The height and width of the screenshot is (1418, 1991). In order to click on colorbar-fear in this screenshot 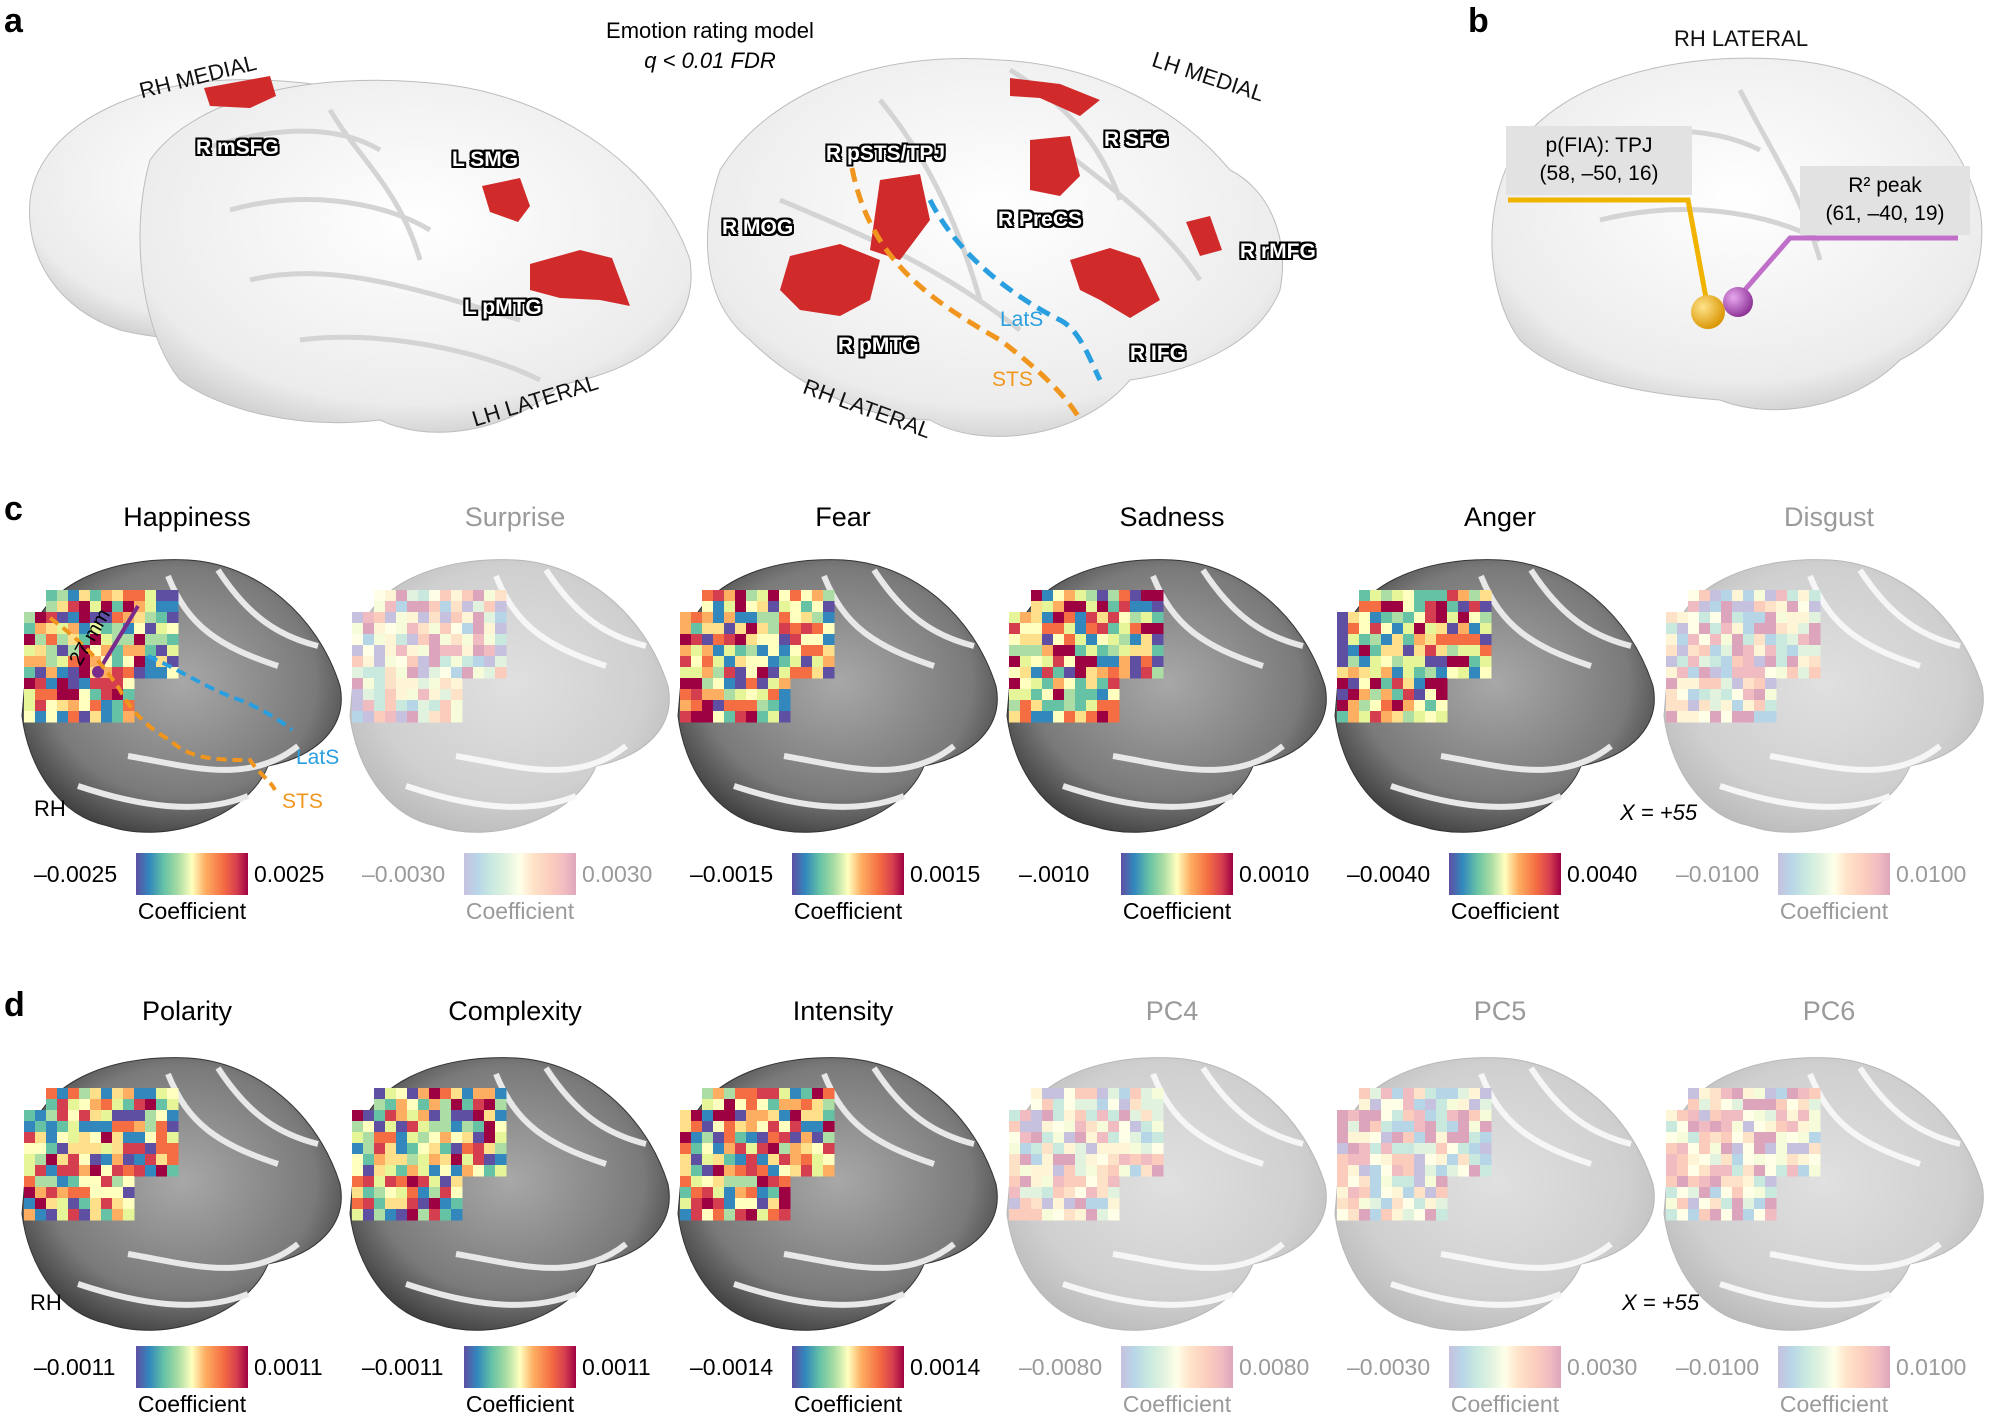, I will do `click(848, 874)`.